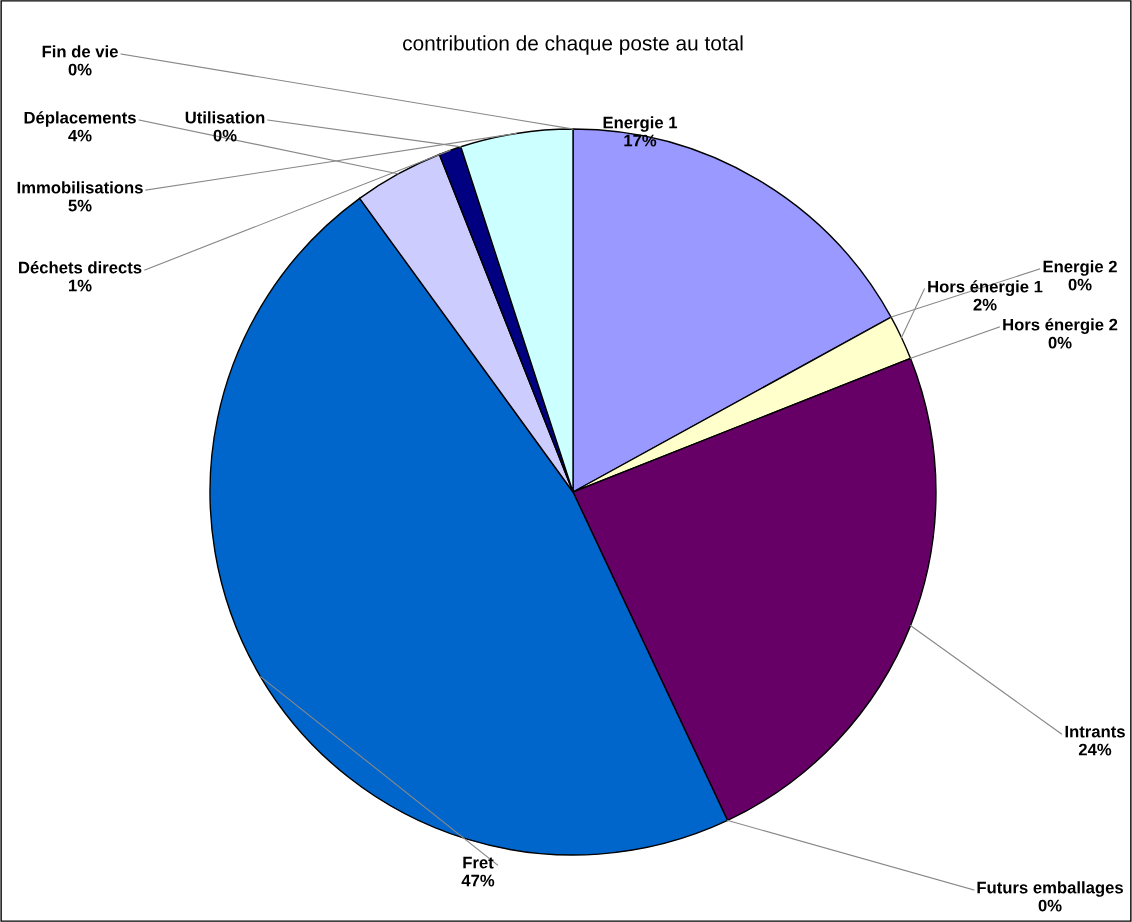 Image resolution: width=1132 pixels, height=922 pixels. Describe the element at coordinates (478, 880) in the screenshot. I see `data-label: 47%` at that location.